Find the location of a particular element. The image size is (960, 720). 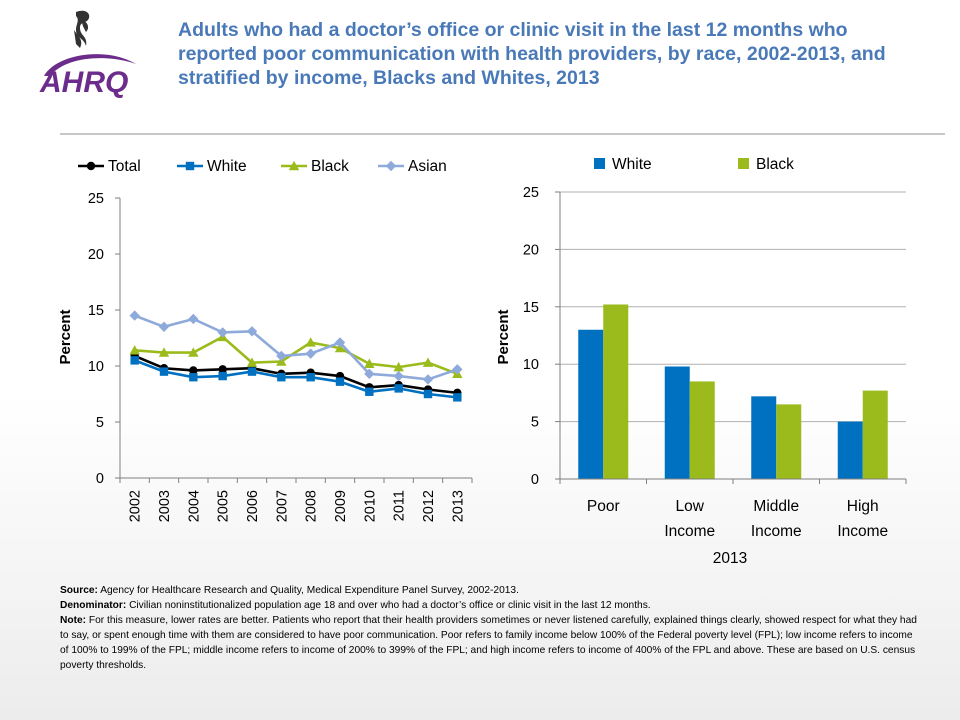

bar-chart-xlabel: 2013 is located at coordinates (730, 558).